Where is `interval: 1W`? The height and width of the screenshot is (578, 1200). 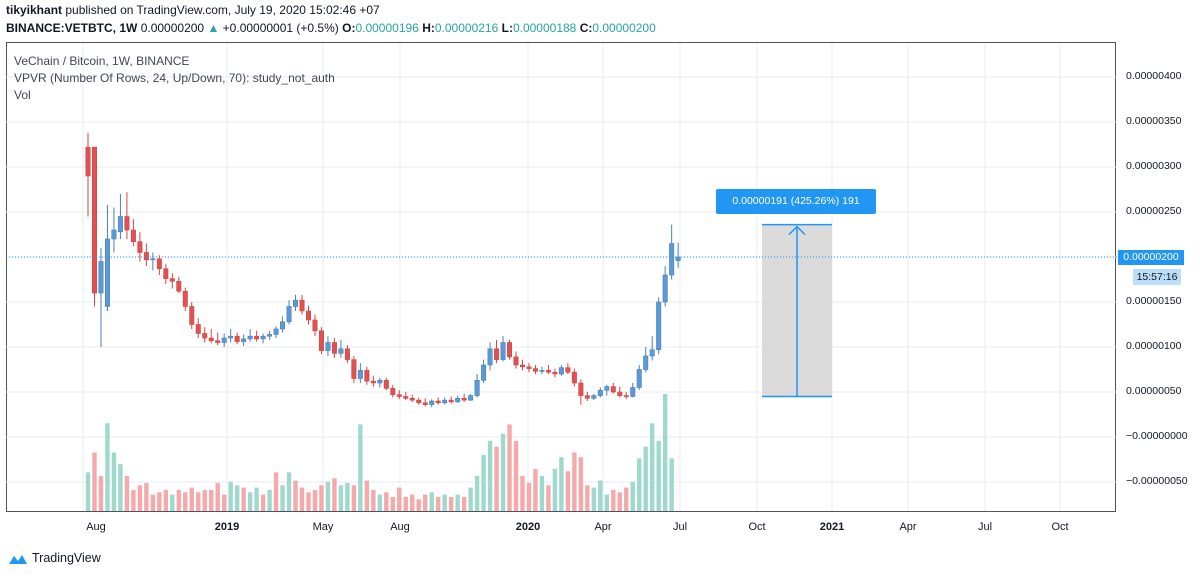 interval: 1W is located at coordinates (128, 28).